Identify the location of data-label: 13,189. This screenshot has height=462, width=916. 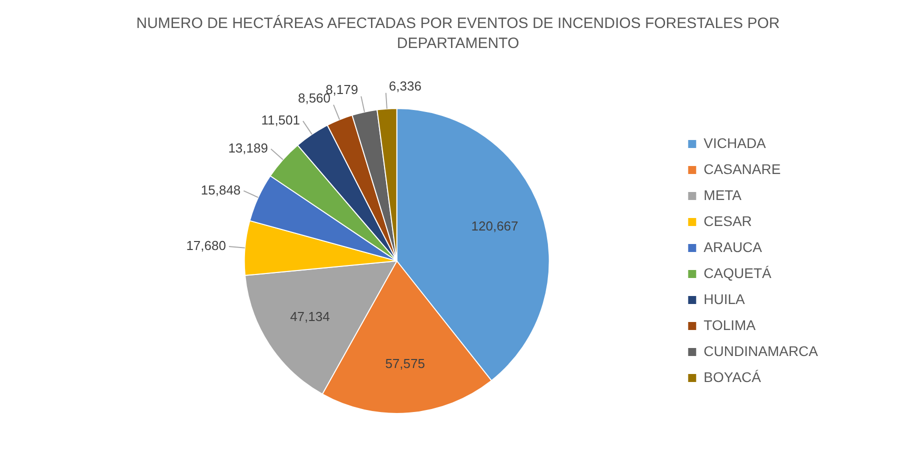
(248, 148).